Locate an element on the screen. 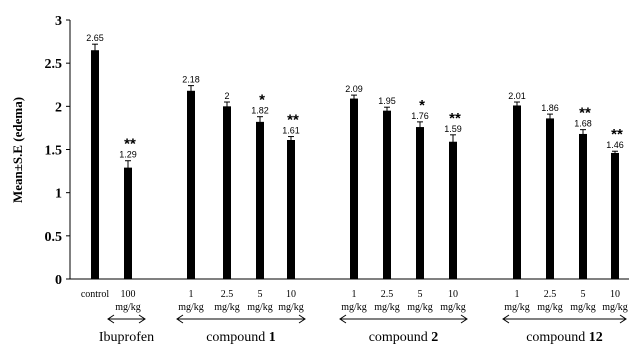 The image size is (629, 347). data-label: 1.82 is located at coordinates (260, 111).